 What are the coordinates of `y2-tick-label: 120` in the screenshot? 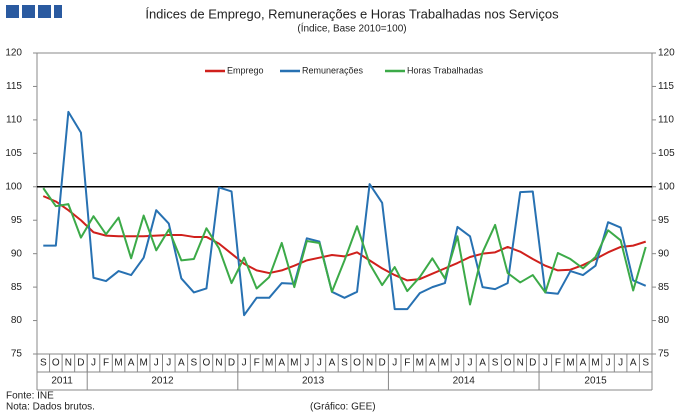 It's located at (666, 53).